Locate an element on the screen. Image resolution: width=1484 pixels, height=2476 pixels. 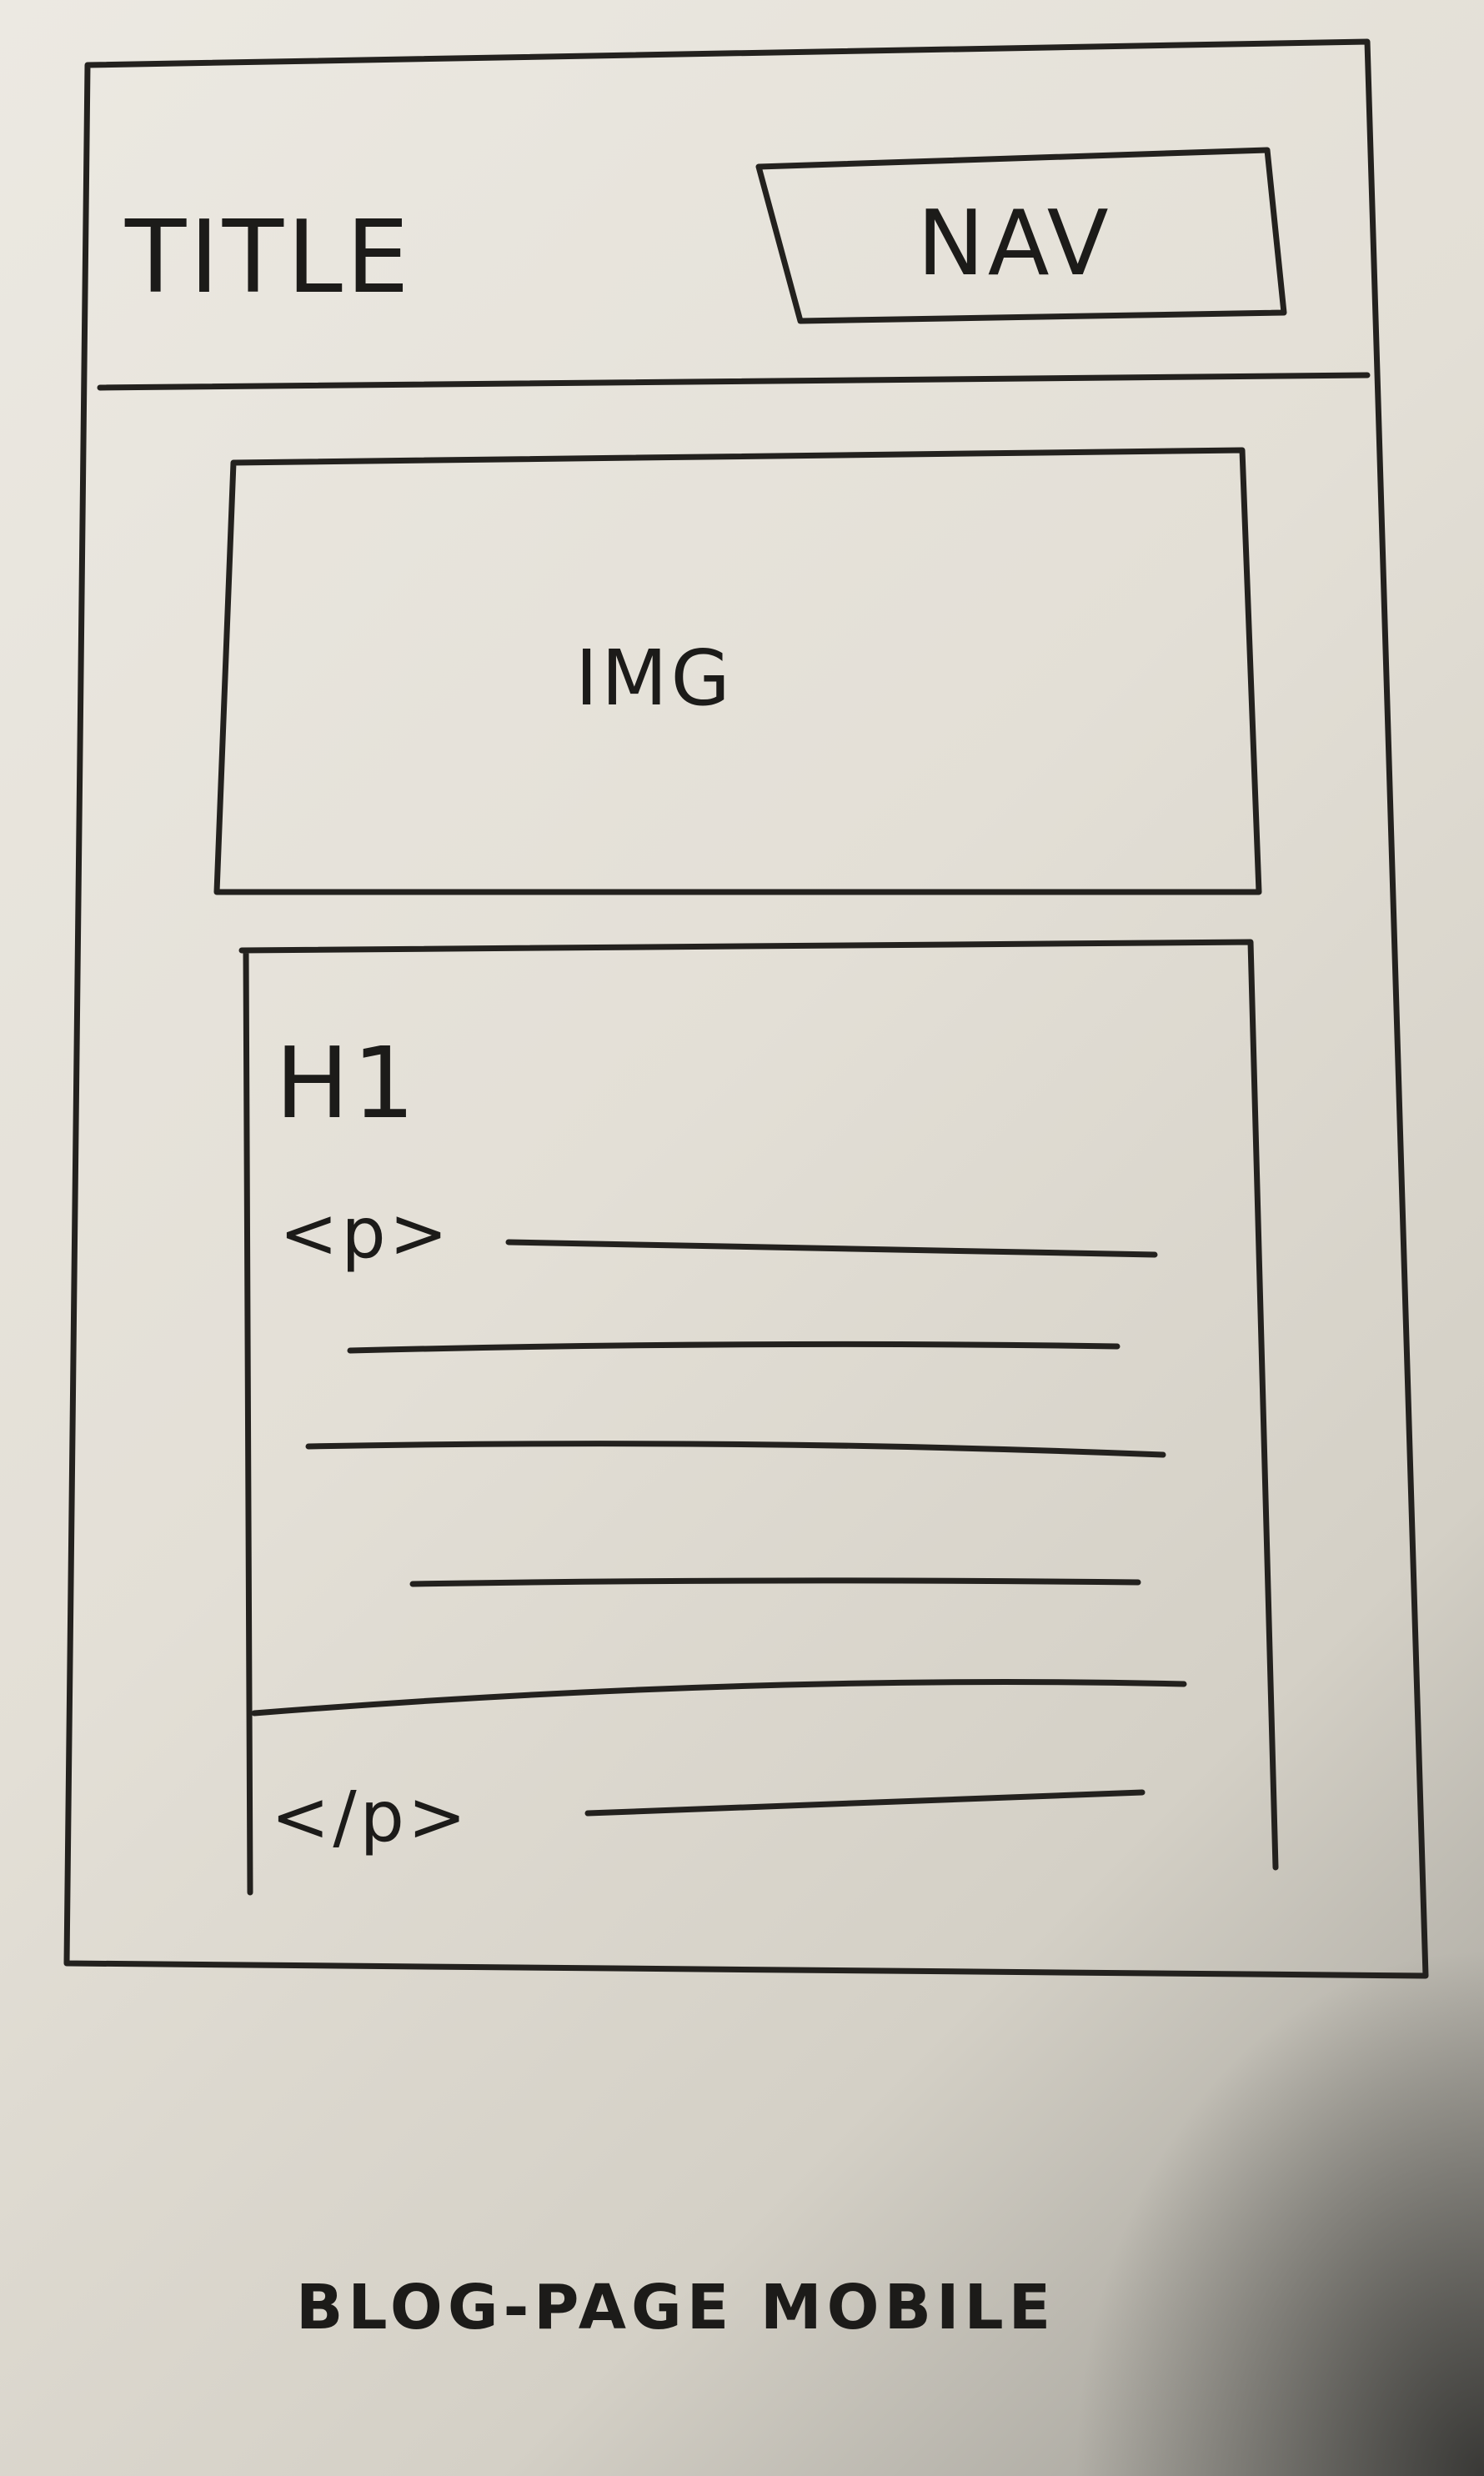
heading-label: H1 is located at coordinates (347, 1082).